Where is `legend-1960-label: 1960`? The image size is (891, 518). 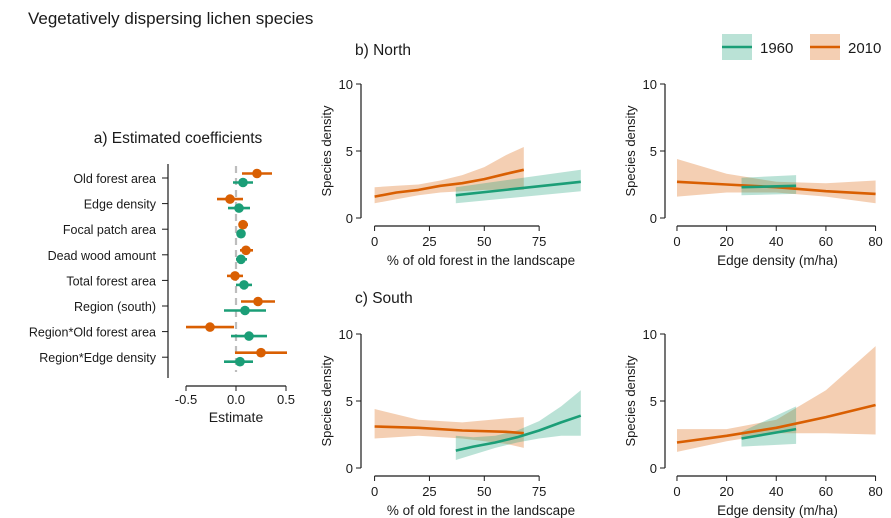 legend-1960-label: 1960 is located at coordinates (776, 48).